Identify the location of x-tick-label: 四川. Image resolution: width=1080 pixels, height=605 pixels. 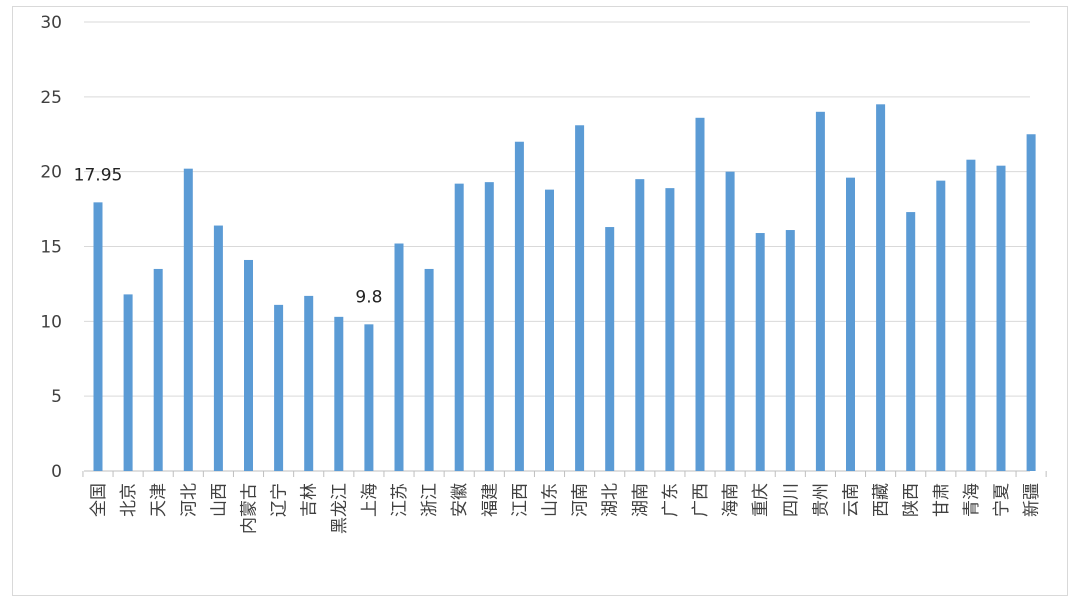
(791, 500).